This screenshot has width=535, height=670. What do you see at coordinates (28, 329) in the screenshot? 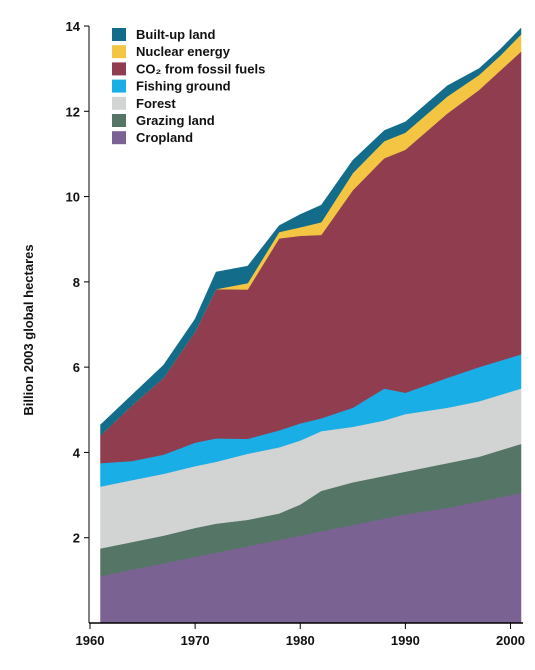
I see `y-axis-title: Billion 2003 global hectares` at bounding box center [28, 329].